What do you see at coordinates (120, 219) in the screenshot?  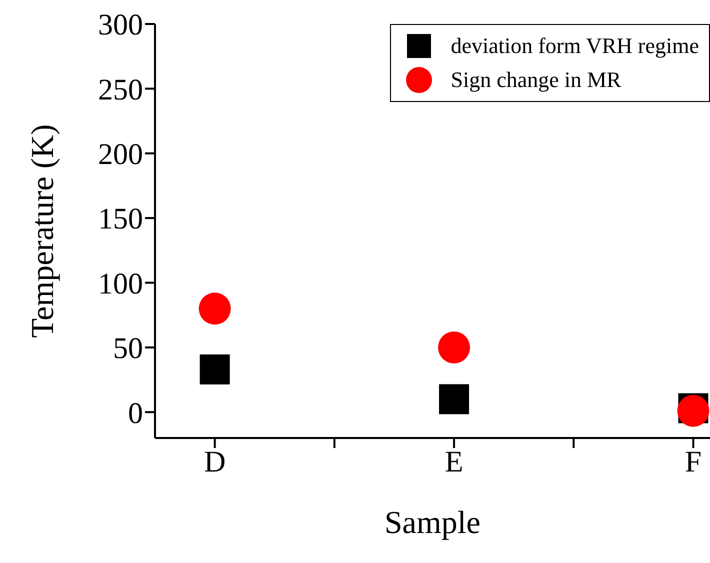 I see `y-tick-label: 150` at bounding box center [120, 219].